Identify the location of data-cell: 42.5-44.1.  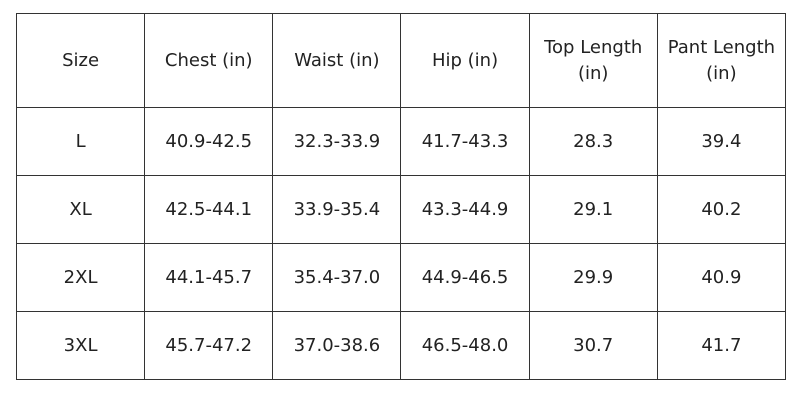
(209, 209).